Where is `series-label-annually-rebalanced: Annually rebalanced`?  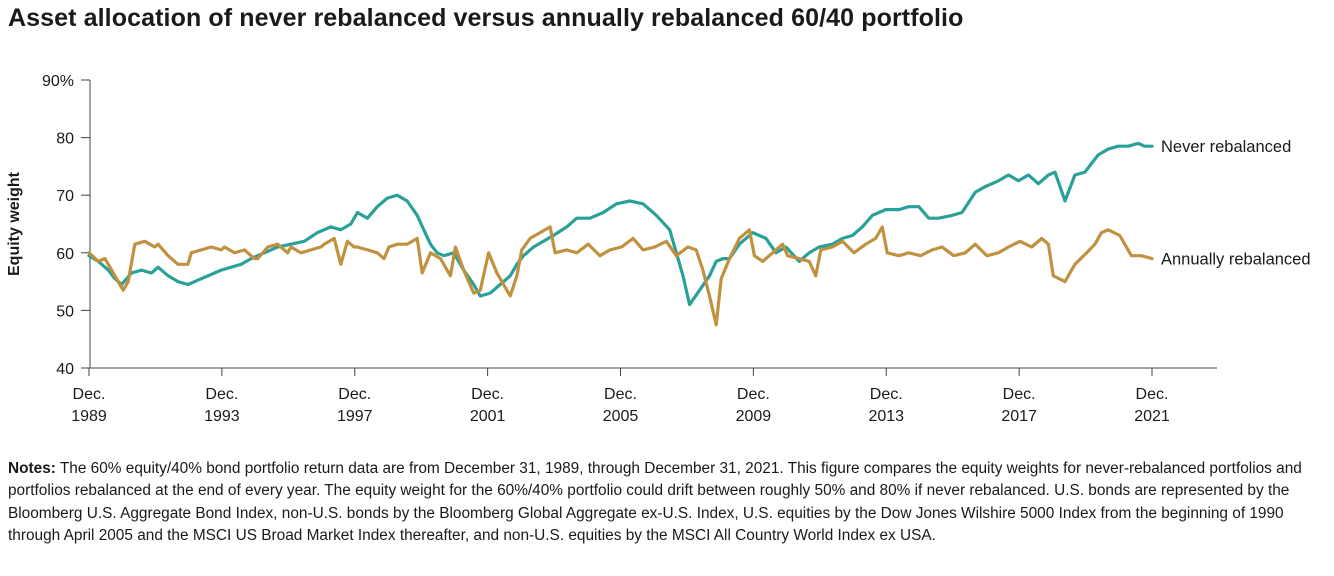
series-label-annually-rebalanced: Annually rebalanced is located at coordinates (1236, 260).